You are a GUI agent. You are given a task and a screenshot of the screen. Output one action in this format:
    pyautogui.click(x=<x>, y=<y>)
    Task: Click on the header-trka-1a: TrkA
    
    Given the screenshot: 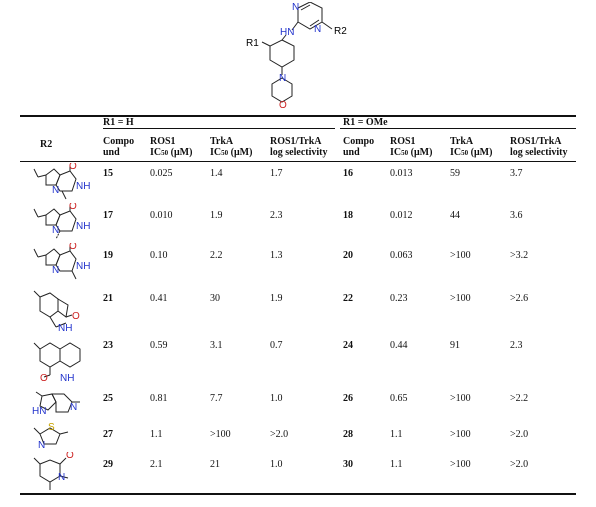 What is the action you would take?
    pyautogui.click(x=222, y=141)
    